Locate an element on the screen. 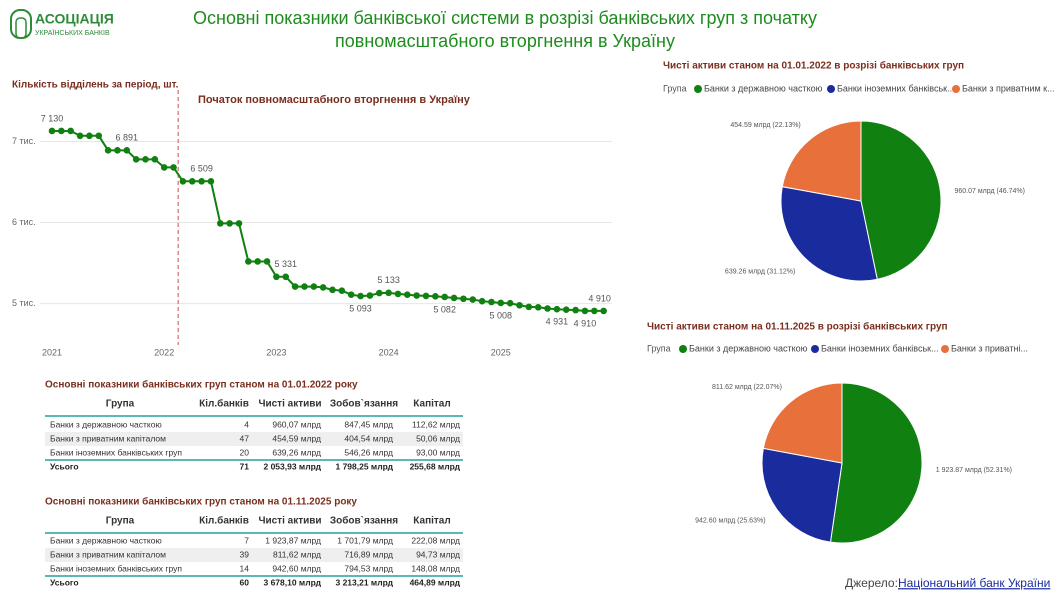  legend-title: Група is located at coordinates (675, 88).